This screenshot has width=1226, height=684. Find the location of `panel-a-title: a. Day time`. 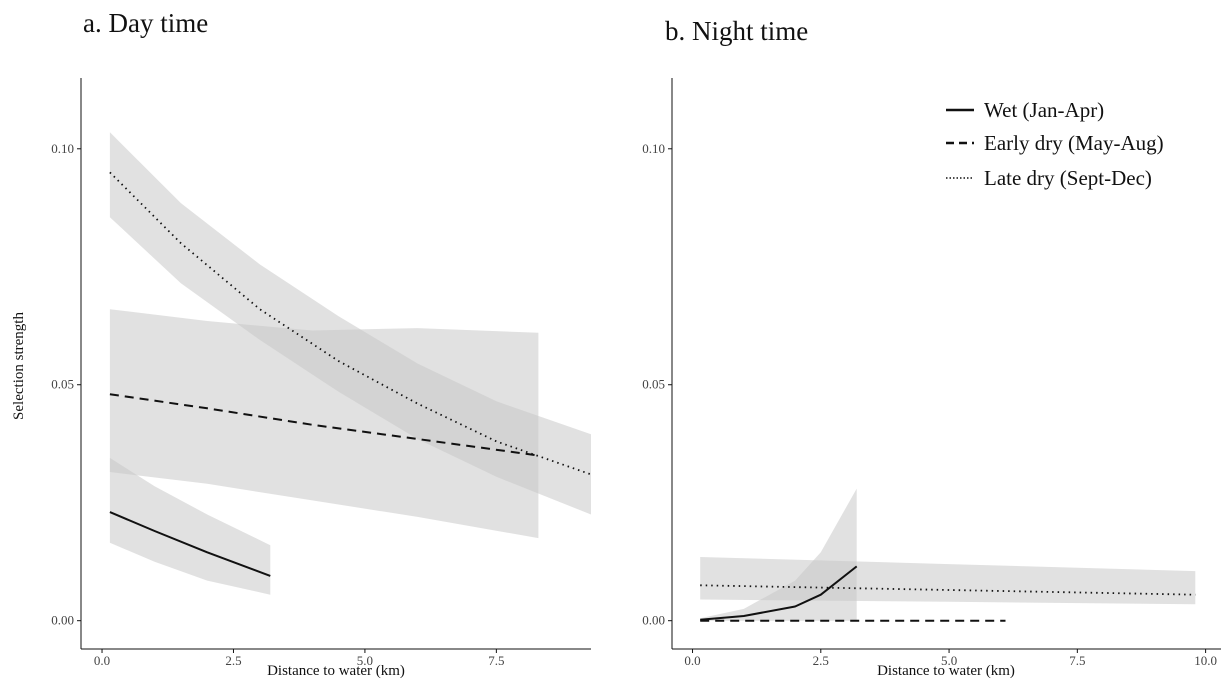

panel-a-title: a. Day time is located at coordinates (145, 23).